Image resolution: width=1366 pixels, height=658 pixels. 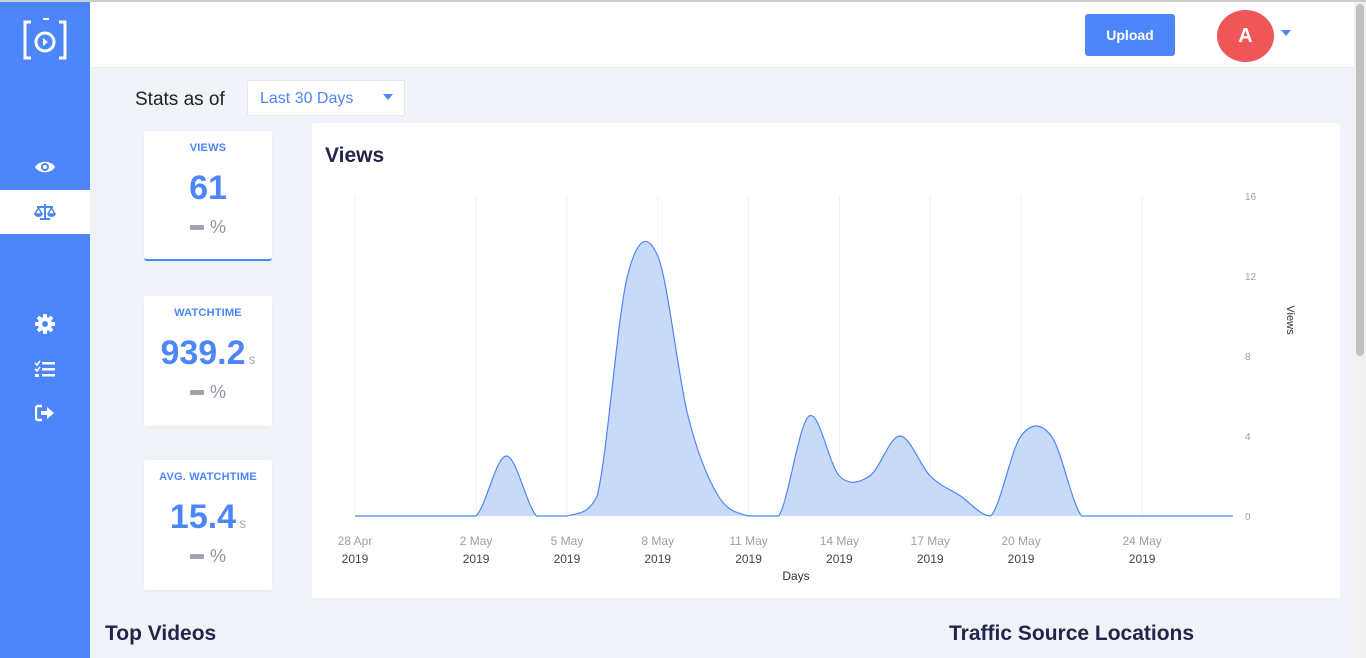 What do you see at coordinates (930, 541) in the screenshot?
I see `x-tick-label: 17 May` at bounding box center [930, 541].